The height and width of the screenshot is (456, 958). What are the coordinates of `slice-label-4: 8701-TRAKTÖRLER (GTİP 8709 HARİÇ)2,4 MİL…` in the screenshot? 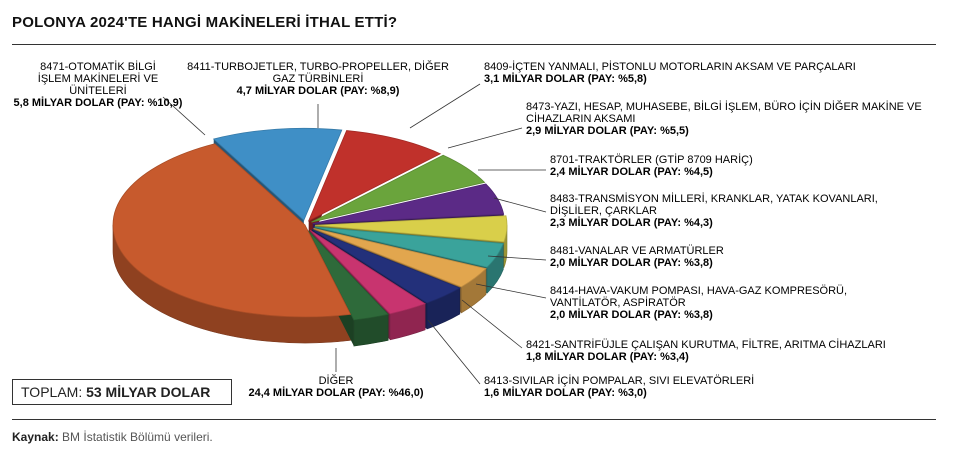 It's located at (651, 165).